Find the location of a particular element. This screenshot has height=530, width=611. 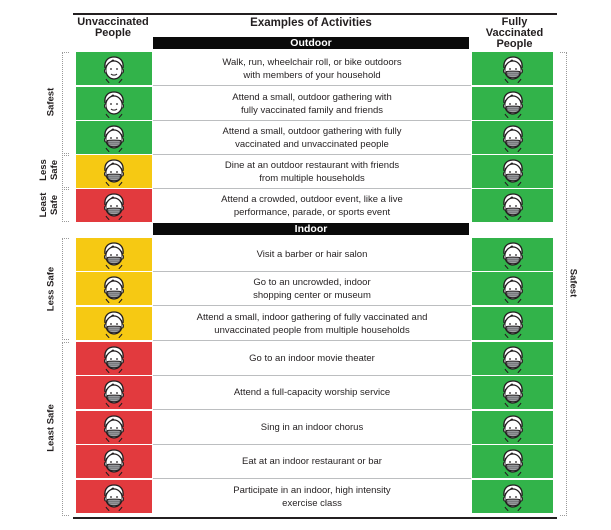

activity-text: Sing in an indoor chorus is located at coordinates (312, 427).